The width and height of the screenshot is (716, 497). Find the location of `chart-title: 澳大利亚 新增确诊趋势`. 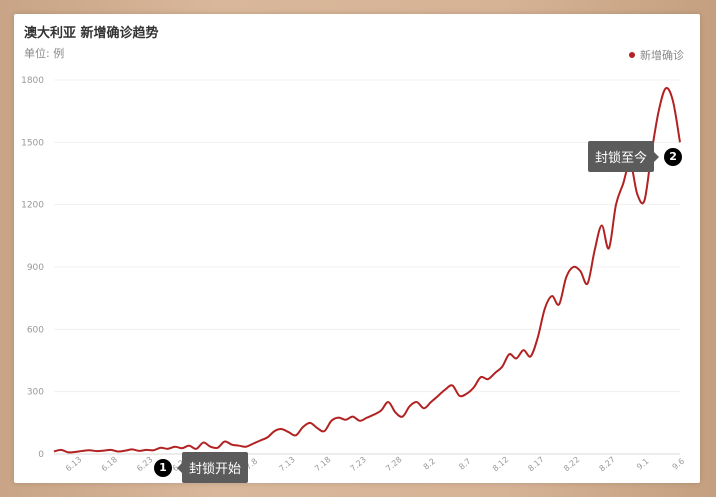

chart-title: 澳大利亚 新增确诊趋势 is located at coordinates (91, 33).